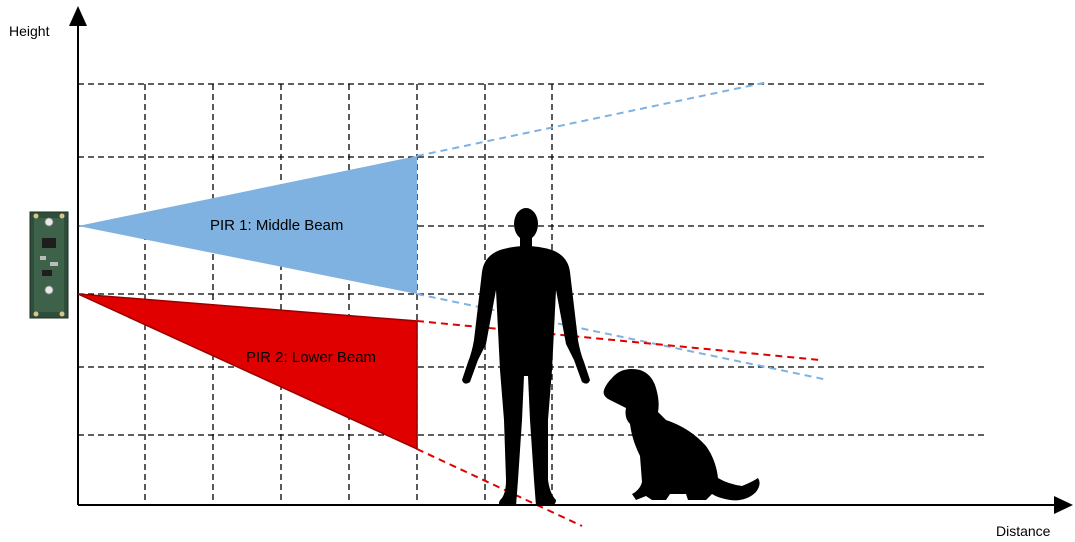 The height and width of the screenshot is (542, 1075). Describe the element at coordinates (499, 487) in the screenshot. I see `beam-lower-lower-extension` at that location.